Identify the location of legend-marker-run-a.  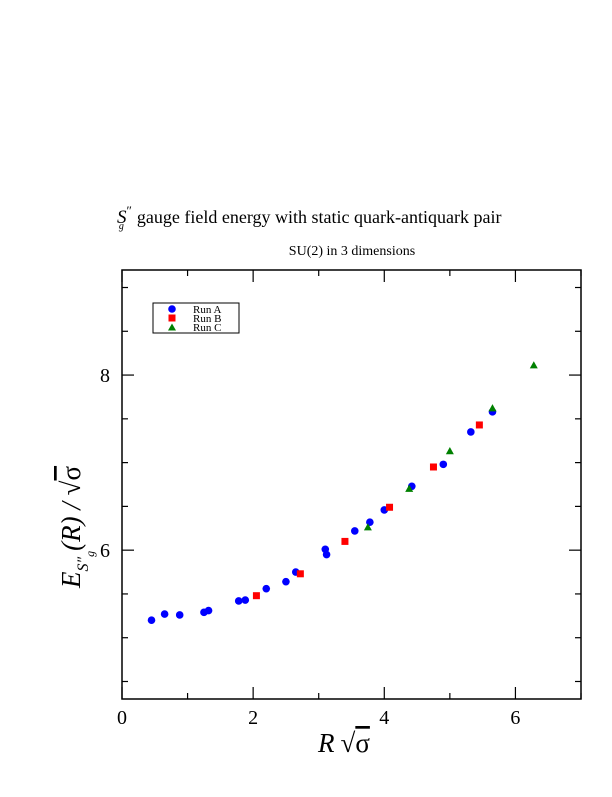
(172, 309).